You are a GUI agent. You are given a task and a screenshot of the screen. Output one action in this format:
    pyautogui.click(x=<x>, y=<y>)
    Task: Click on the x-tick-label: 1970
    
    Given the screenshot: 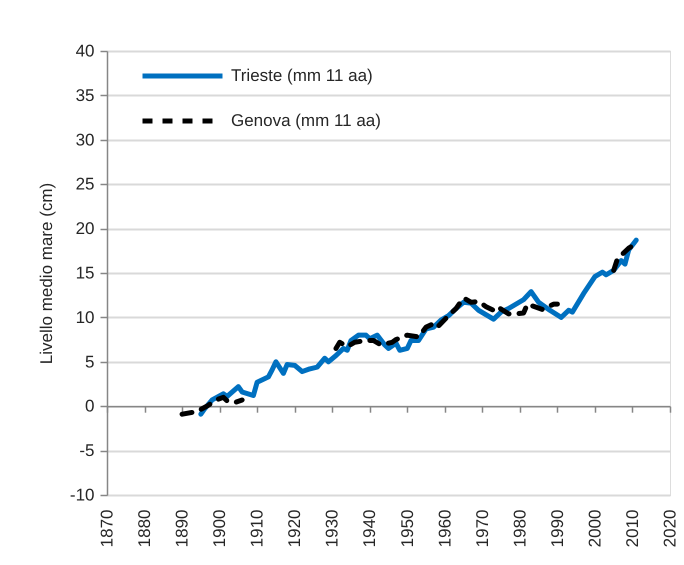 What is the action you would take?
    pyautogui.click(x=482, y=529)
    